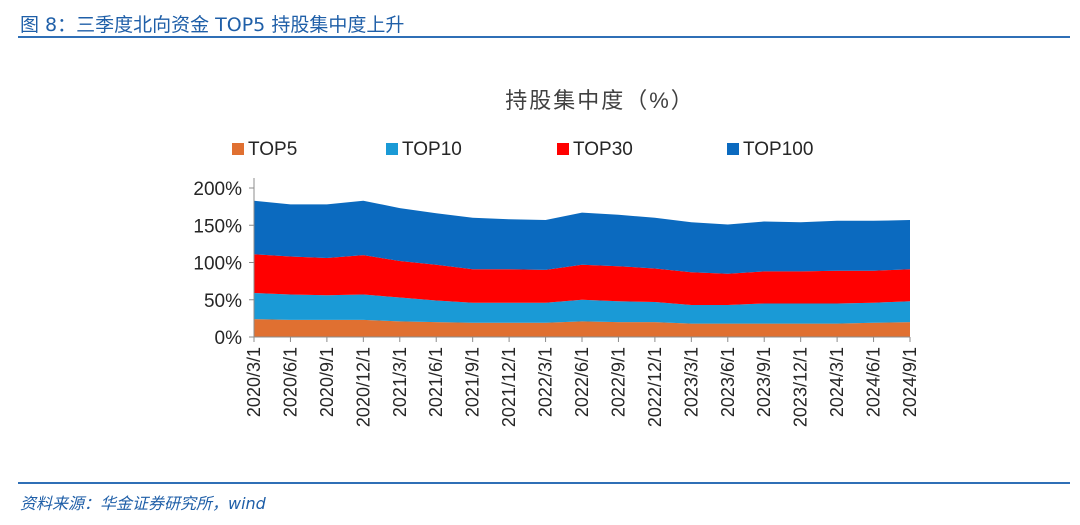 The height and width of the screenshot is (525, 1080). Describe the element at coordinates (290, 382) in the screenshot. I see `x-tick-label: 2020/6/1` at that location.